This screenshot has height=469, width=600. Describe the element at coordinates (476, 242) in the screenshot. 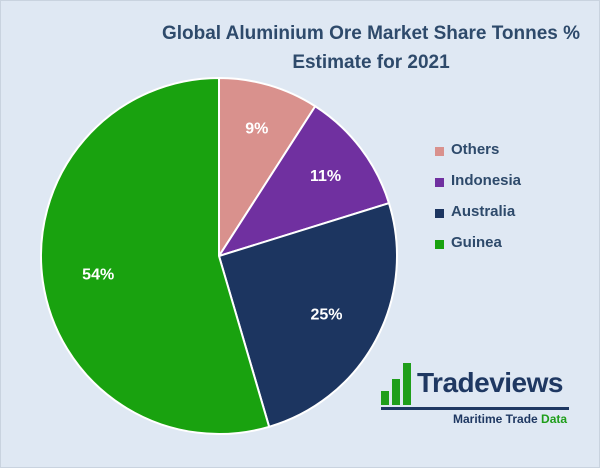

I see `legend-label-guinea: Guinea` at that location.